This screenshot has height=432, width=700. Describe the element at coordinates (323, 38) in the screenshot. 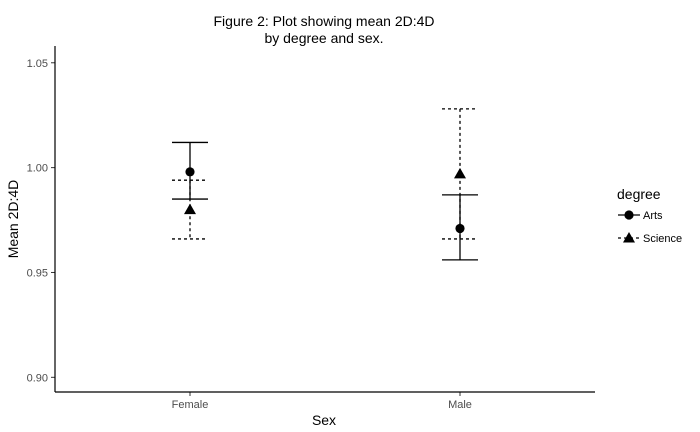

I see `chart-title-line-2: by degree and sex.` at that location.